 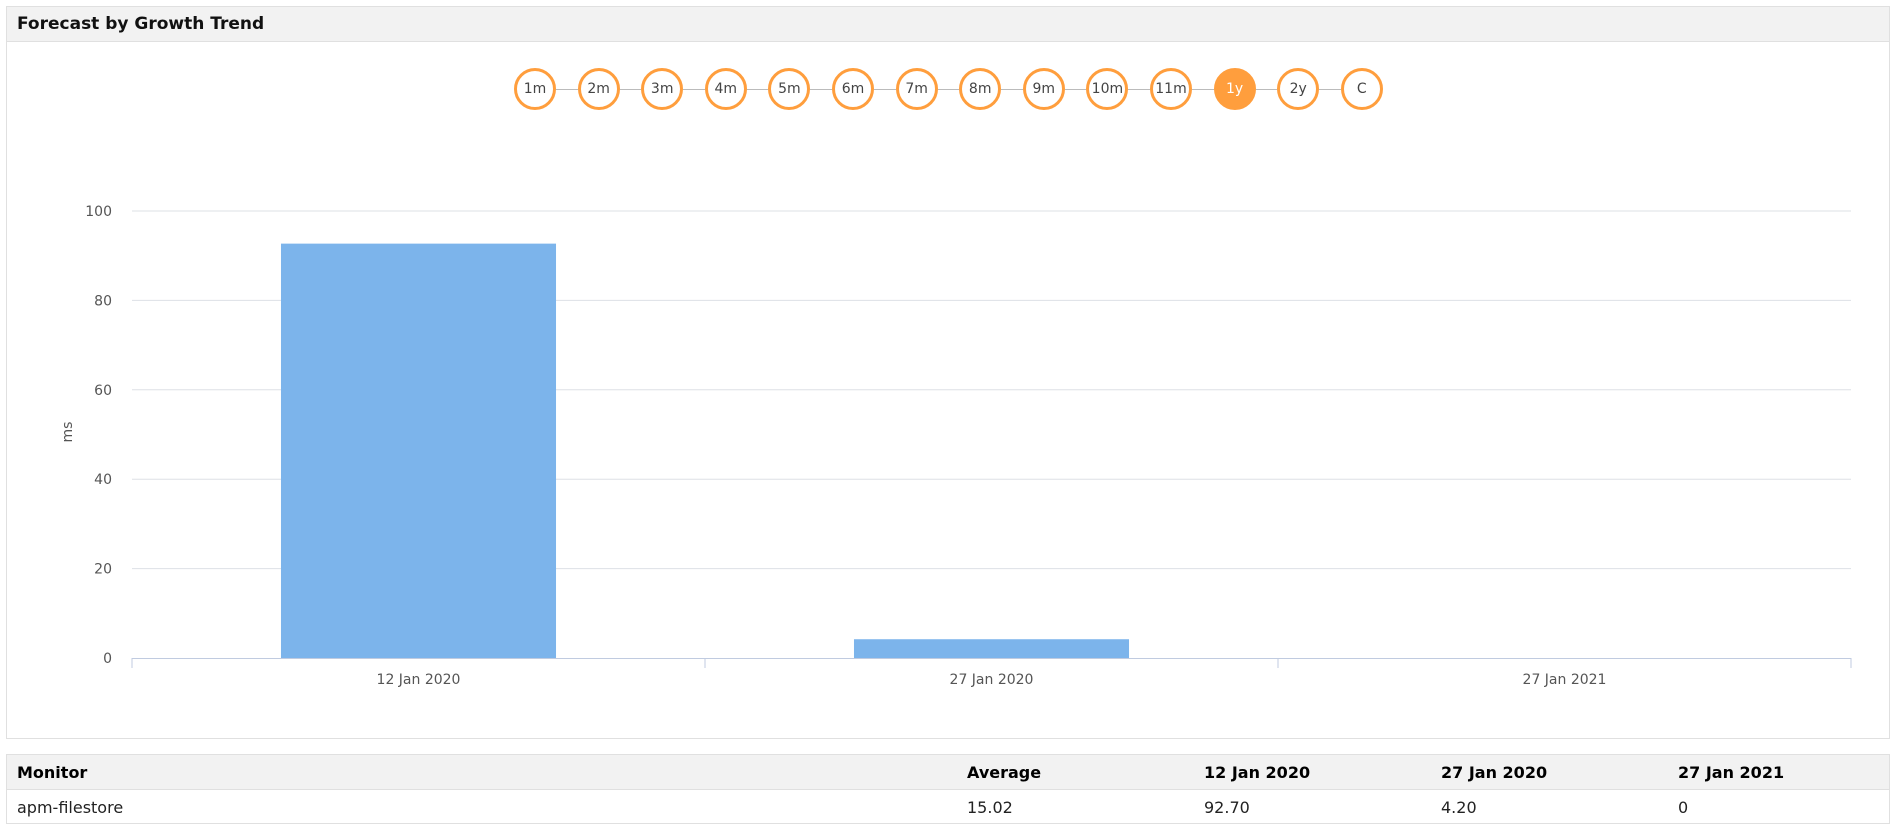 I want to click on panel-title: Forecast by Growth Trend, so click(x=141, y=24).